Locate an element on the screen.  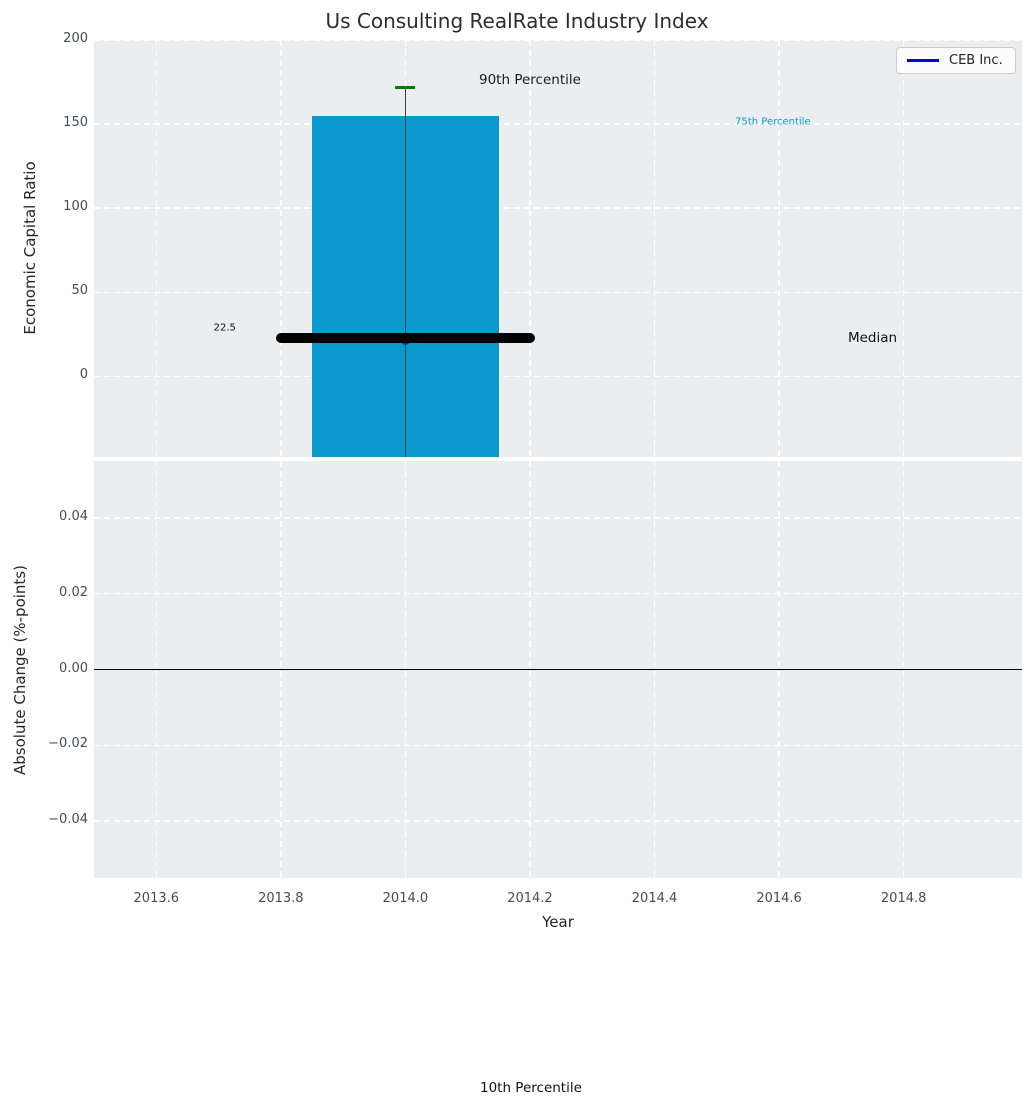
x-axis-label: Year is located at coordinates (558, 922).